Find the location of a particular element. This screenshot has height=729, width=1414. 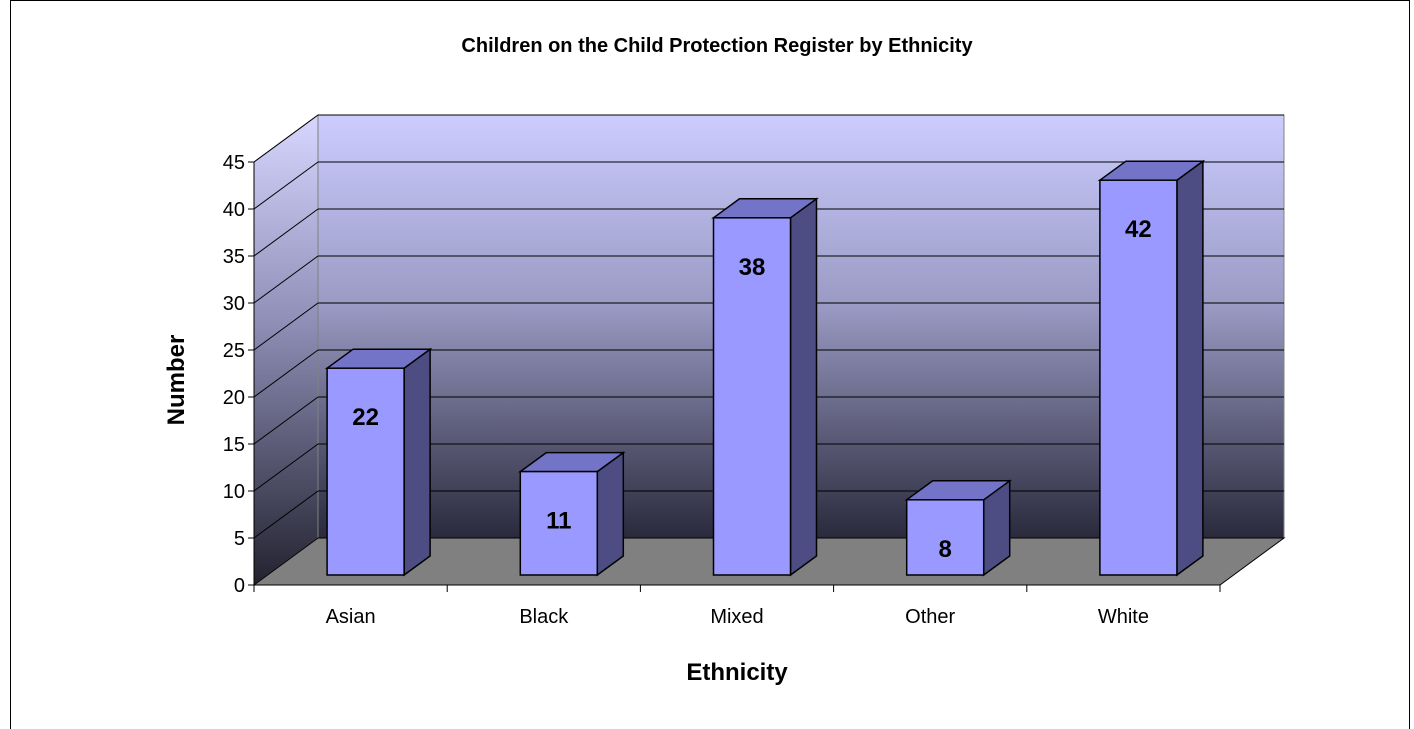

y-tick-label: 25 is located at coordinates (234, 351).